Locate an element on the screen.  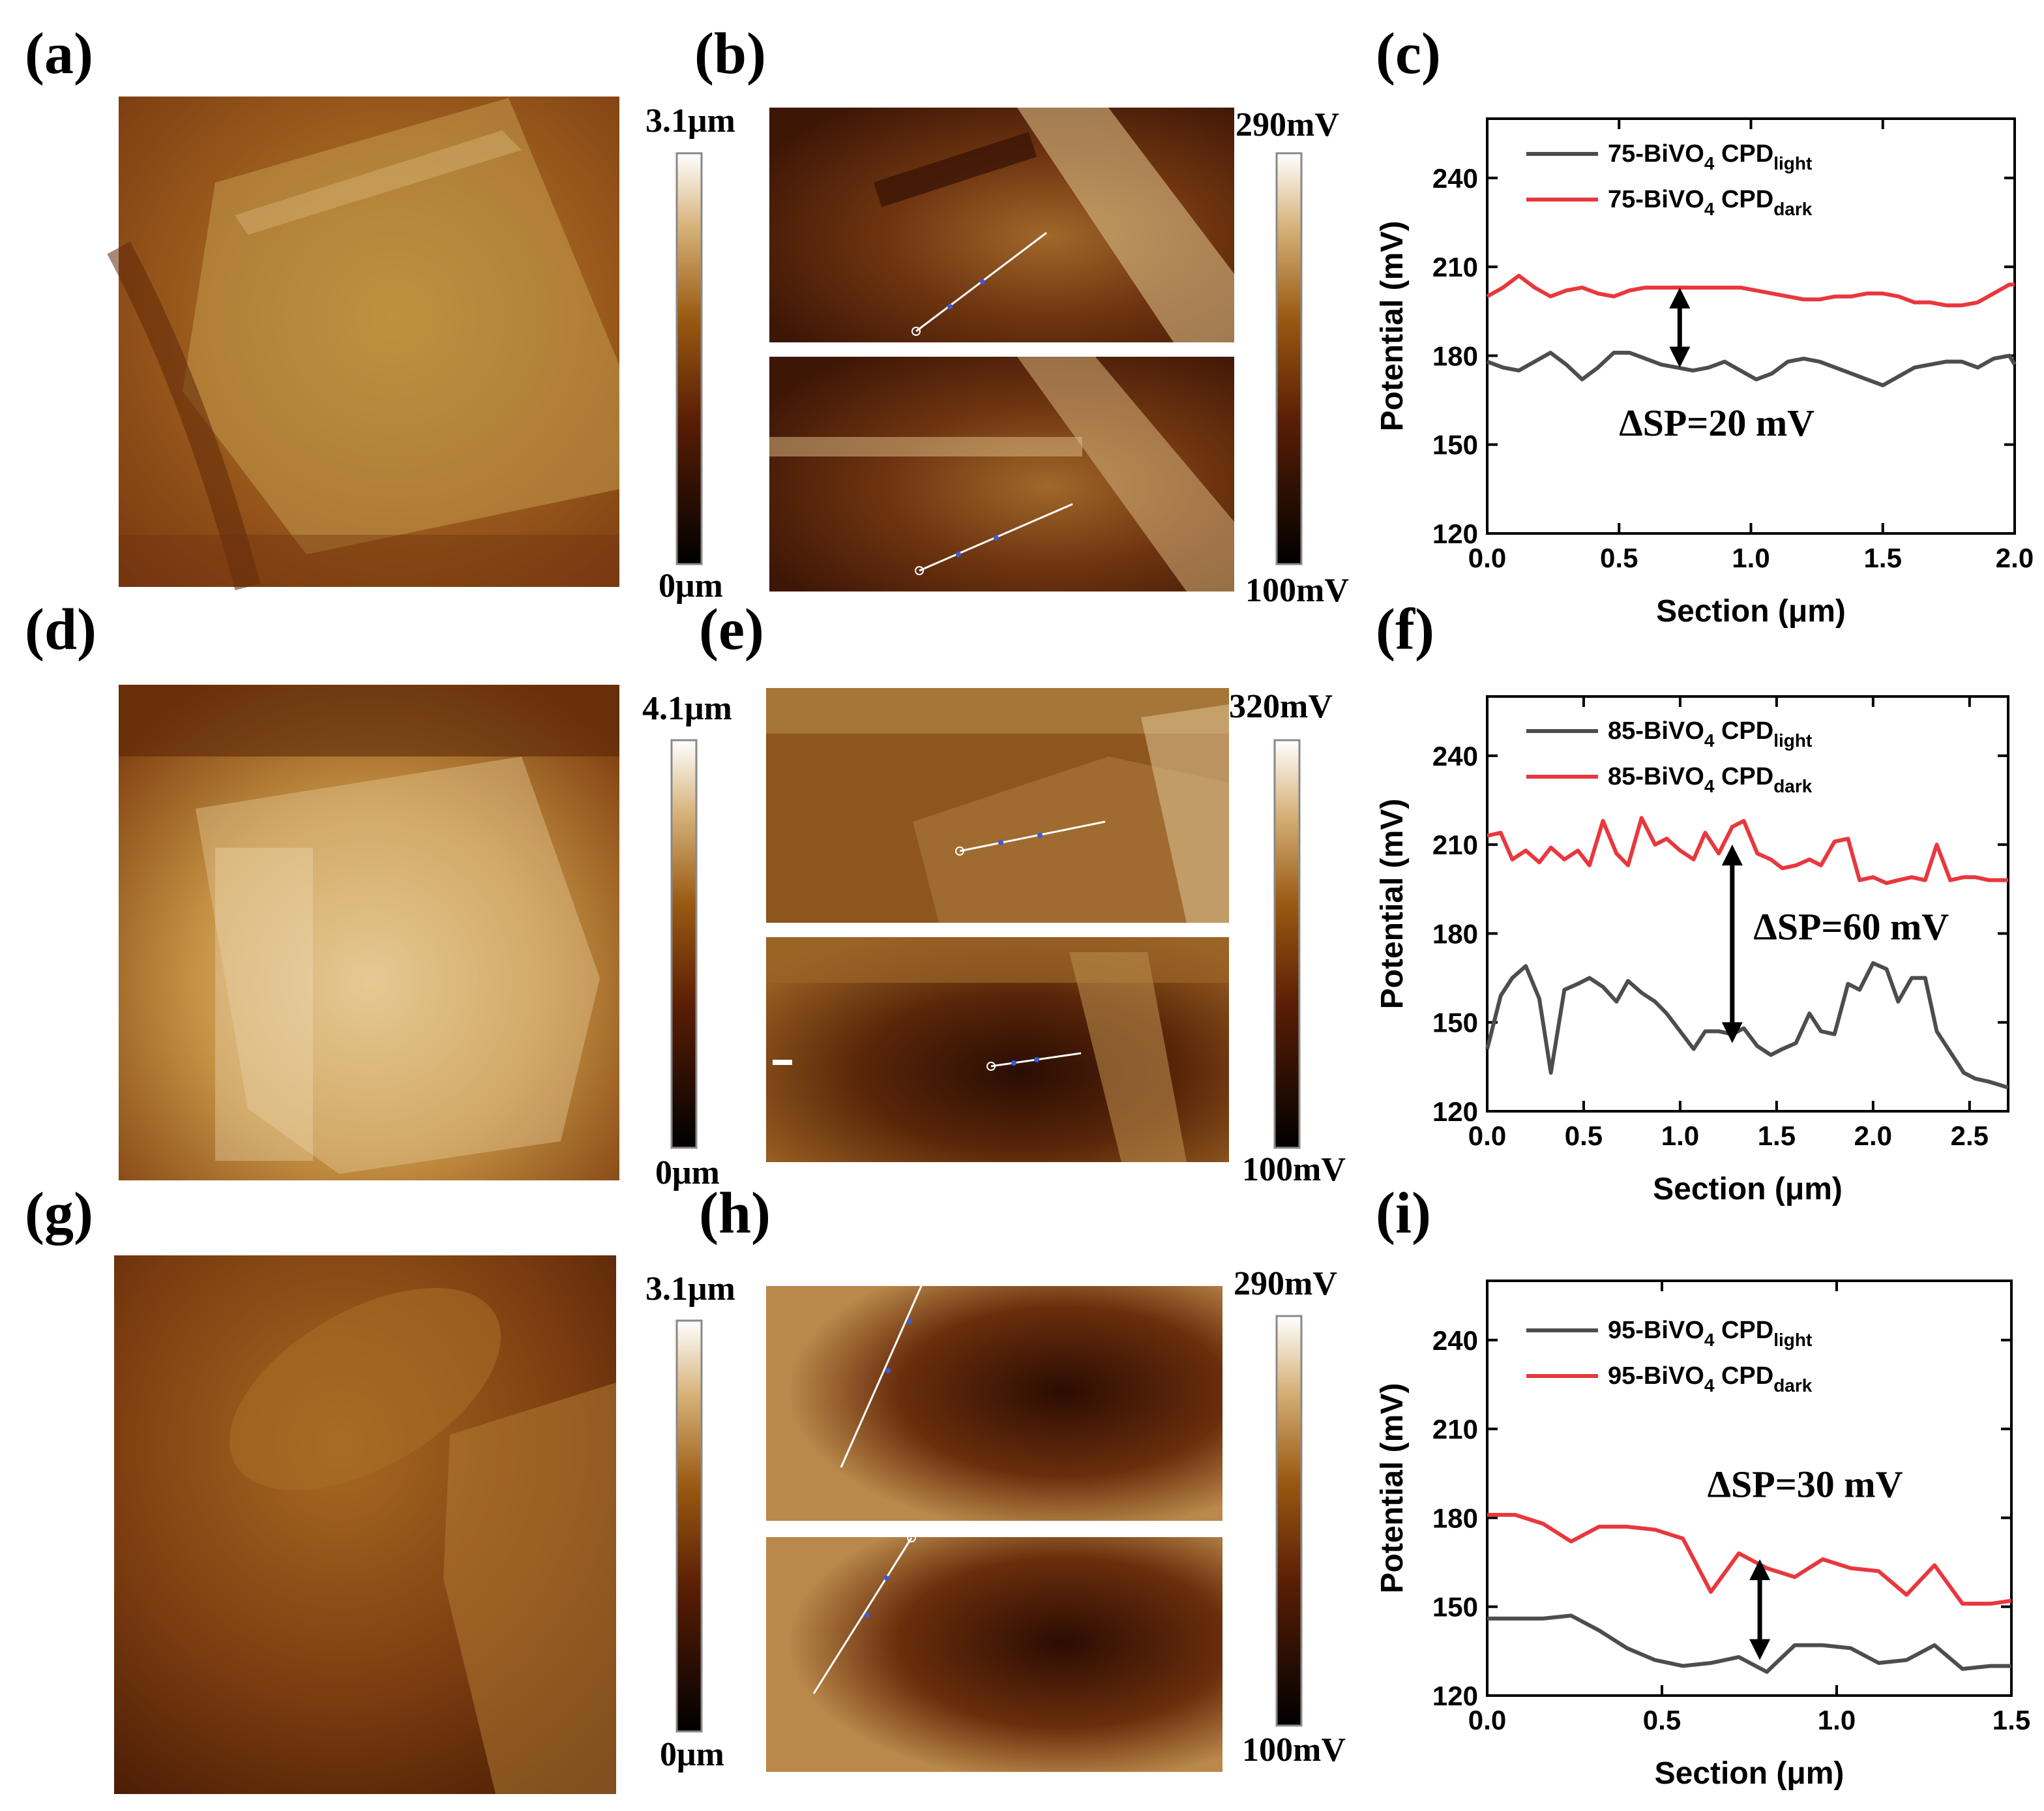
chart-i-series-dark is located at coordinates (1749, 1559).